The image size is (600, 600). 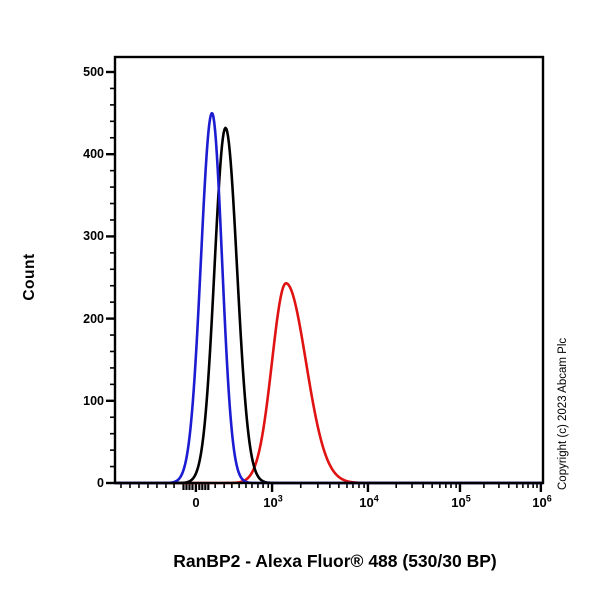 I want to click on y-tick-label-400: 400, so click(x=93, y=154).